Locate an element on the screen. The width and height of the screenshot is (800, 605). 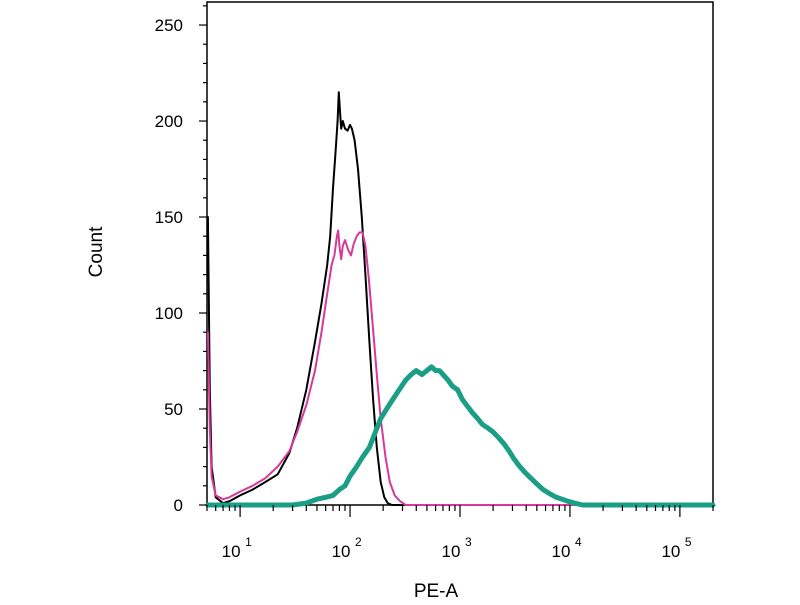
y-tick-label: 150 is located at coordinates (169, 217).